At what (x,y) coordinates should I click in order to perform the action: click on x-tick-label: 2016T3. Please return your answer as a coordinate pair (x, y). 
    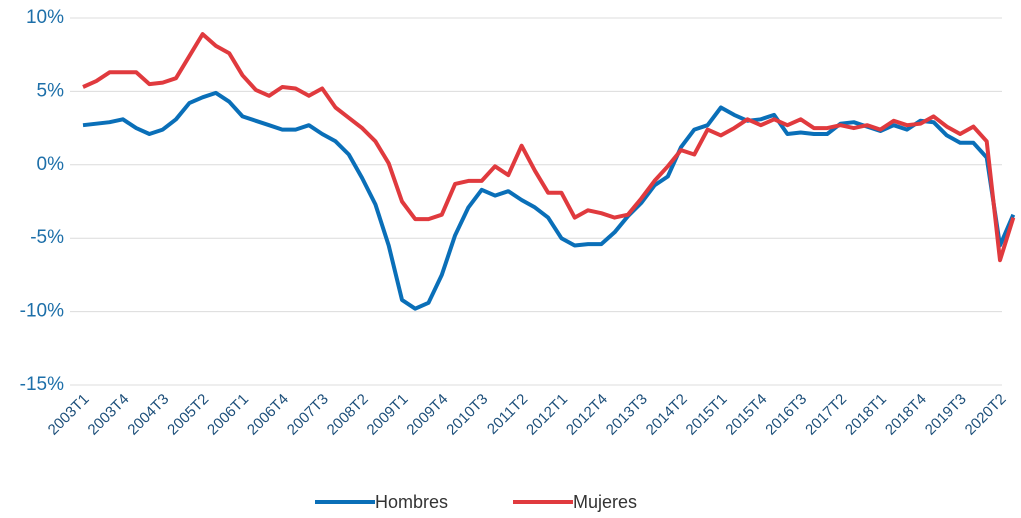
    Looking at the image, I should click on (786, 415).